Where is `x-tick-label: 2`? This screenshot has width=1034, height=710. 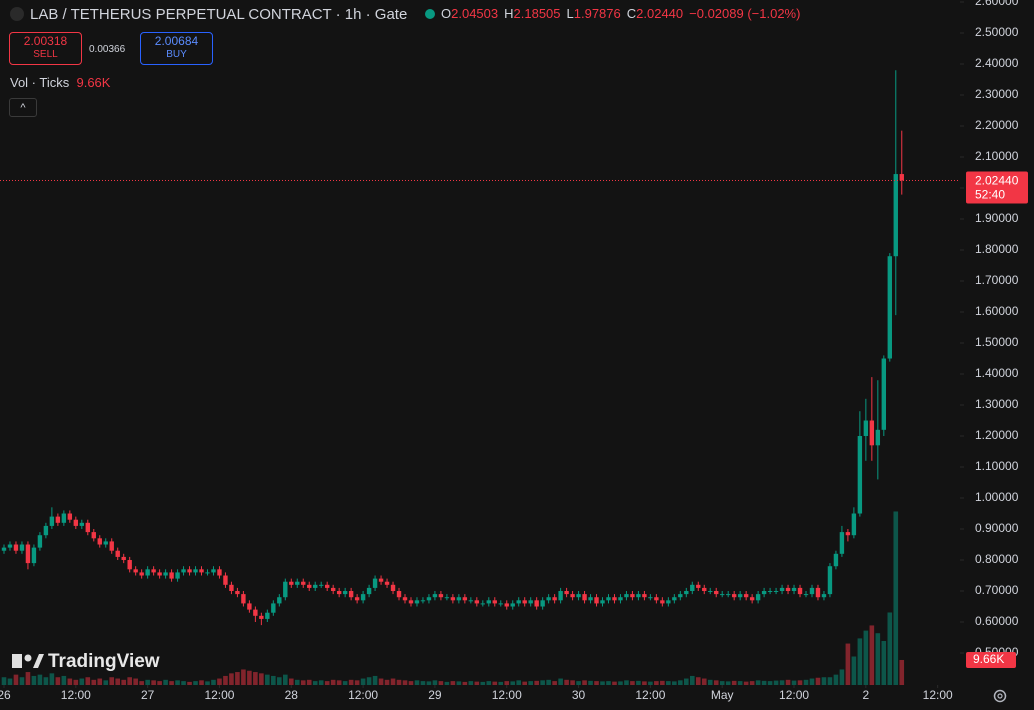
x-tick-label: 2 is located at coordinates (866, 695).